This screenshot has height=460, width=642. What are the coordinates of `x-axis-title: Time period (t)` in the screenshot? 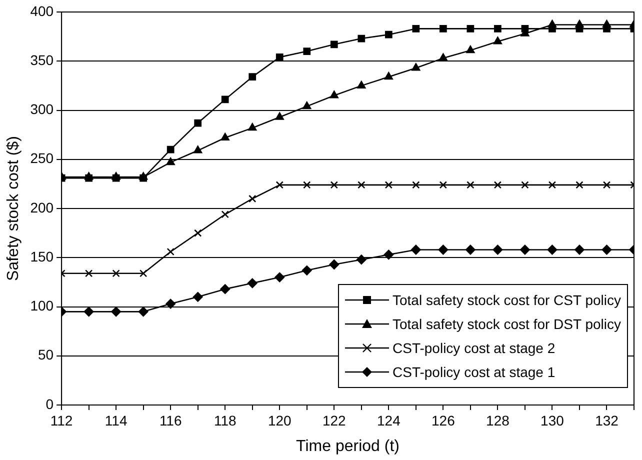 It's located at (348, 446).